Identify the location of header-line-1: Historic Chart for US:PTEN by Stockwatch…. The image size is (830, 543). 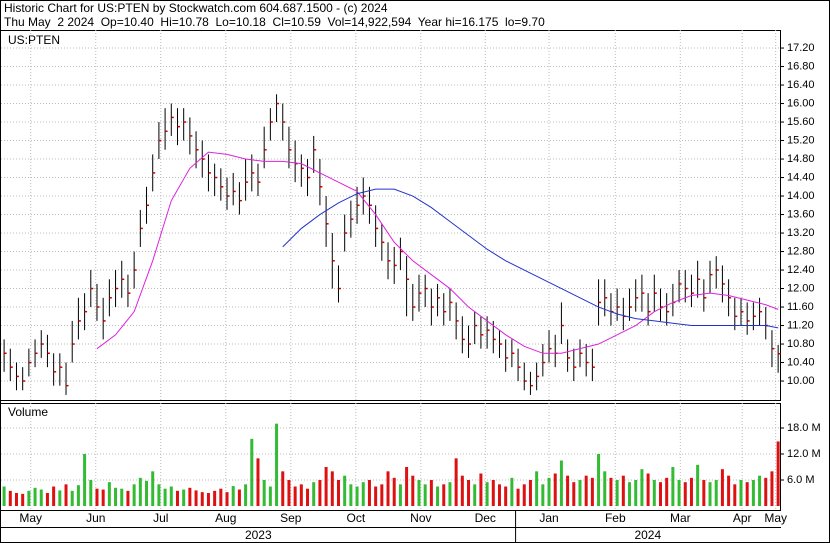
(196, 8).